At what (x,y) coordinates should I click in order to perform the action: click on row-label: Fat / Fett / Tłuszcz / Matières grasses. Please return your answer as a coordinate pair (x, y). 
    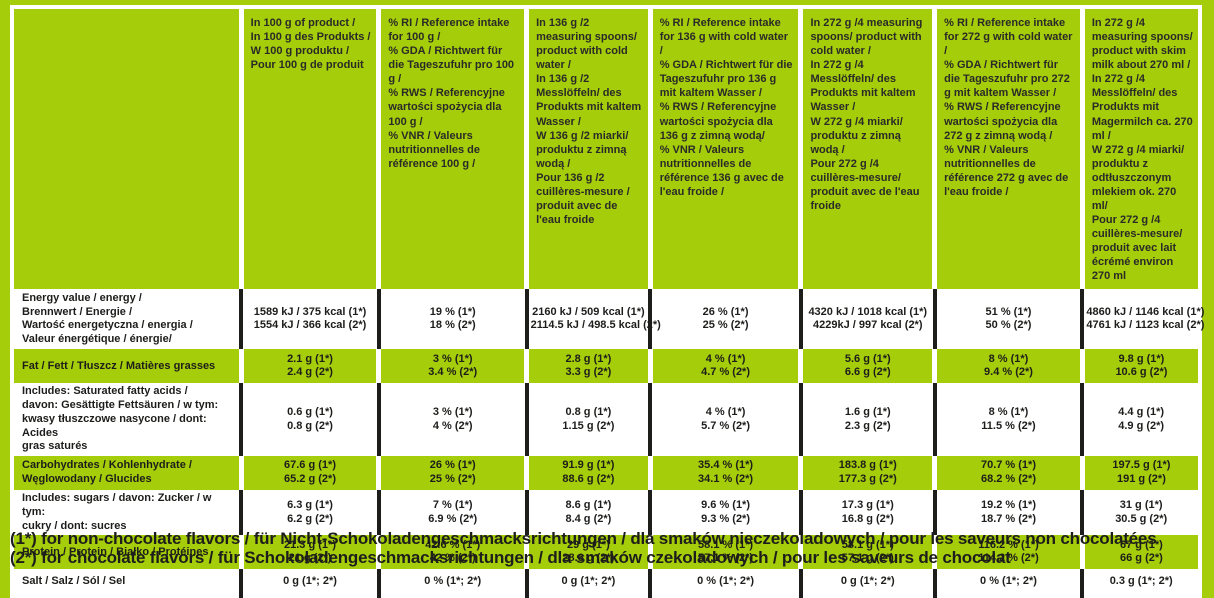
    Looking at the image, I should click on (127, 366).